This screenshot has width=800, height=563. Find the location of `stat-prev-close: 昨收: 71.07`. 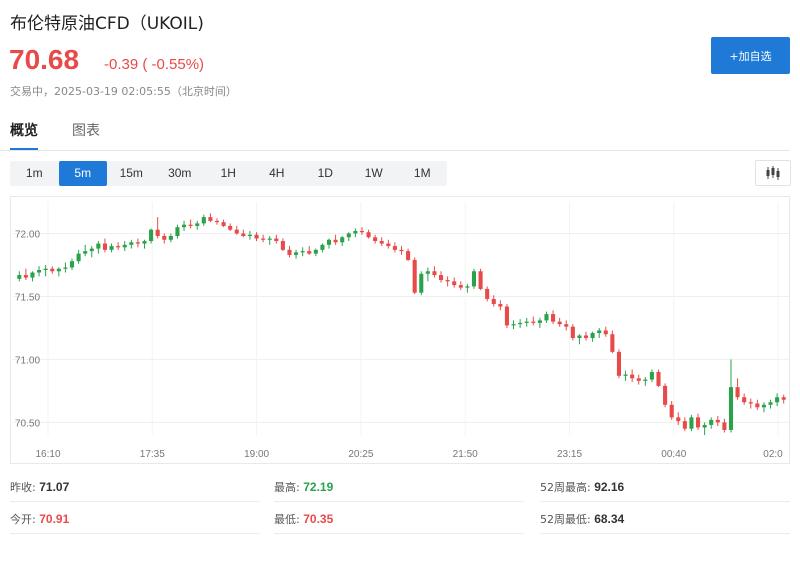

stat-prev-close: 昨收: 71.07 is located at coordinates (39, 487).